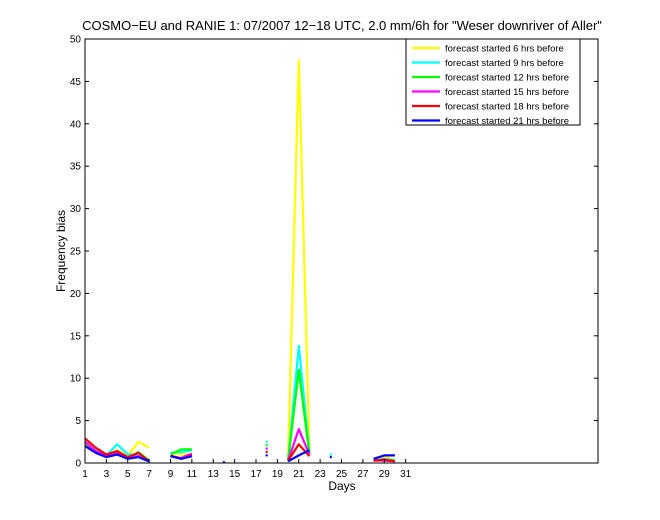  What do you see at coordinates (385, 474) in the screenshot?
I see `x-tick-label: 29` at bounding box center [385, 474].